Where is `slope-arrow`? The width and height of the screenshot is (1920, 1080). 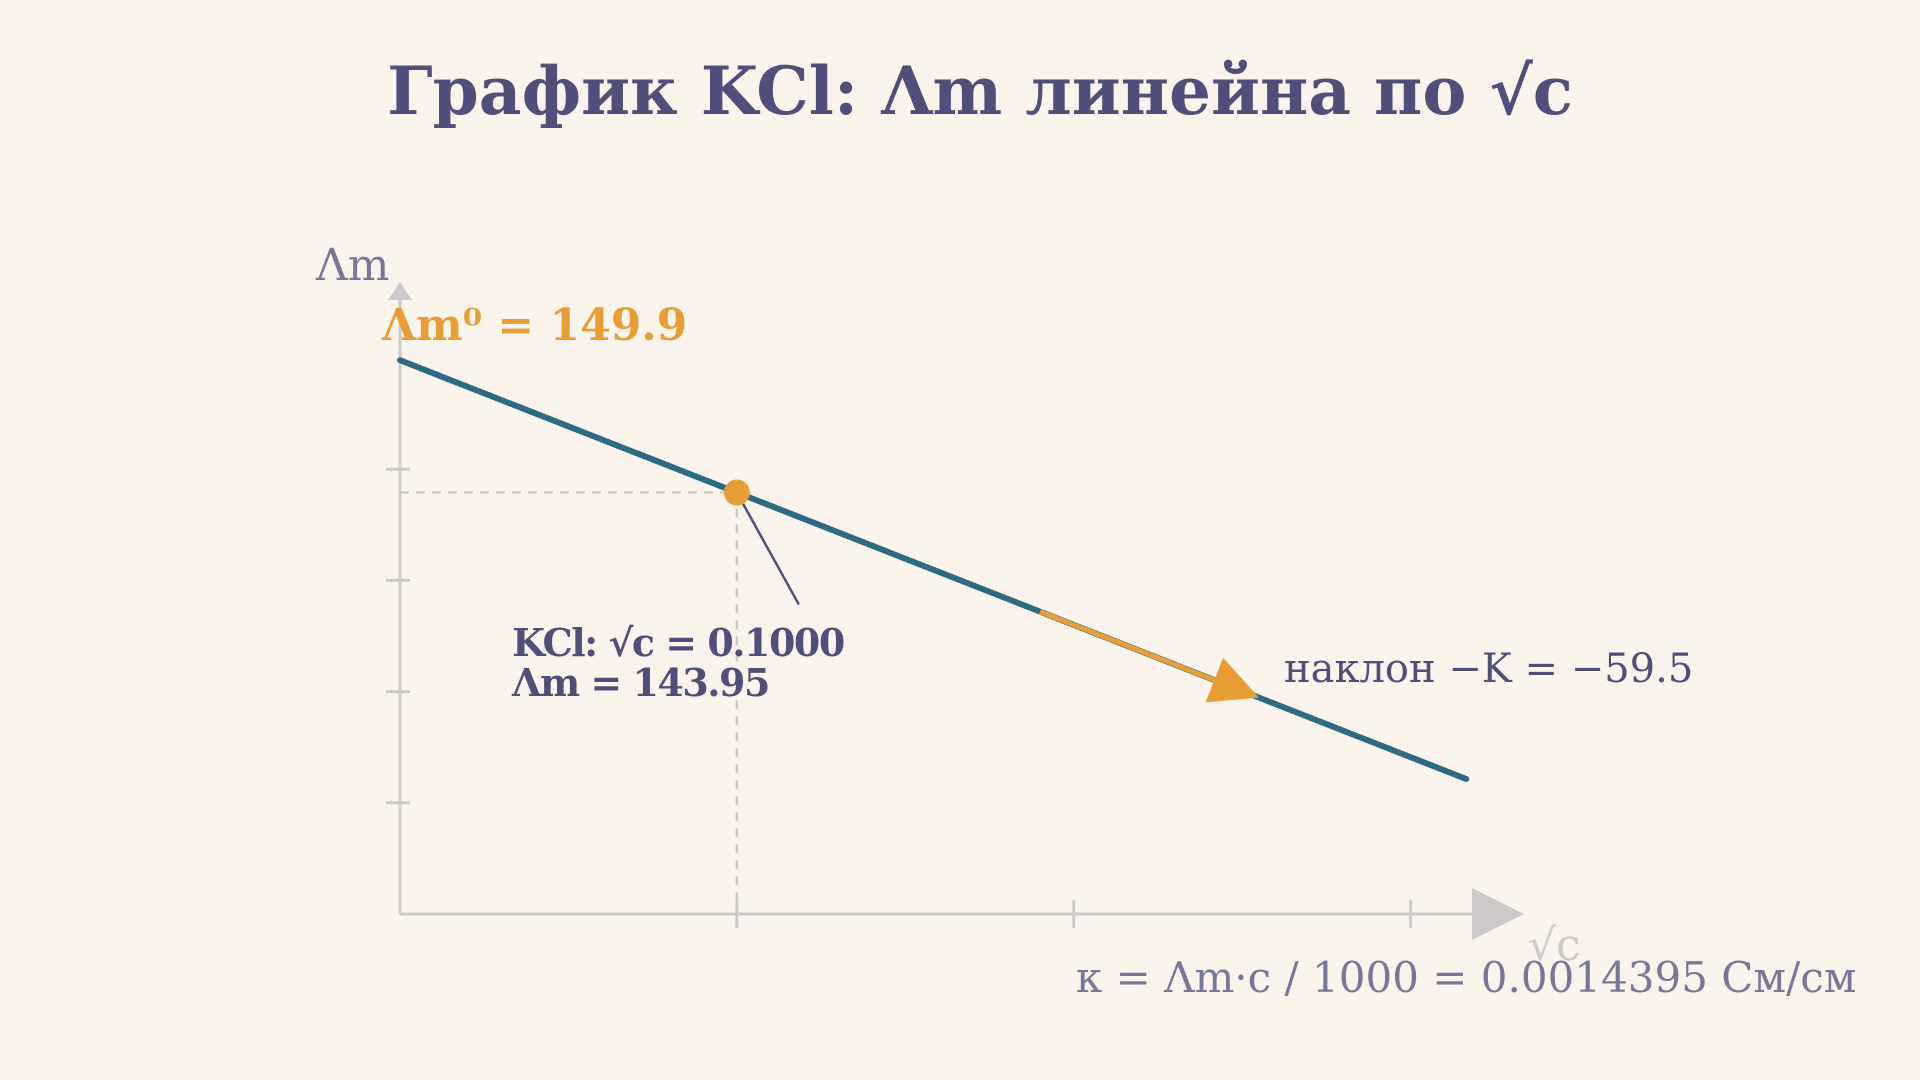
slope-arrow is located at coordinates (1149, 656).